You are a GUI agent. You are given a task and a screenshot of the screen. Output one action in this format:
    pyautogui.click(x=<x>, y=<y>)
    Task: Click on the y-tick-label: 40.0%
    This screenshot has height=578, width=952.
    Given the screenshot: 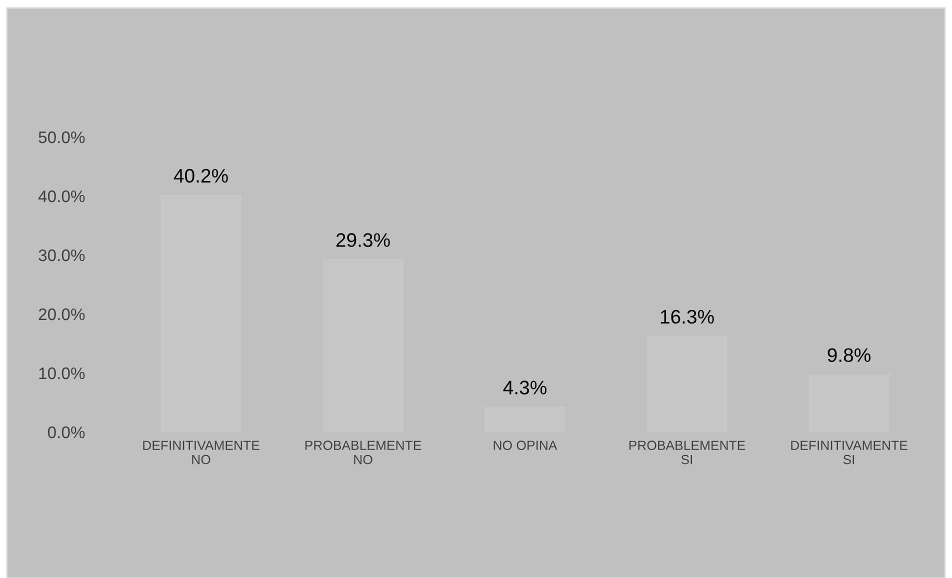 What is the action you would take?
    pyautogui.click(x=61, y=196)
    